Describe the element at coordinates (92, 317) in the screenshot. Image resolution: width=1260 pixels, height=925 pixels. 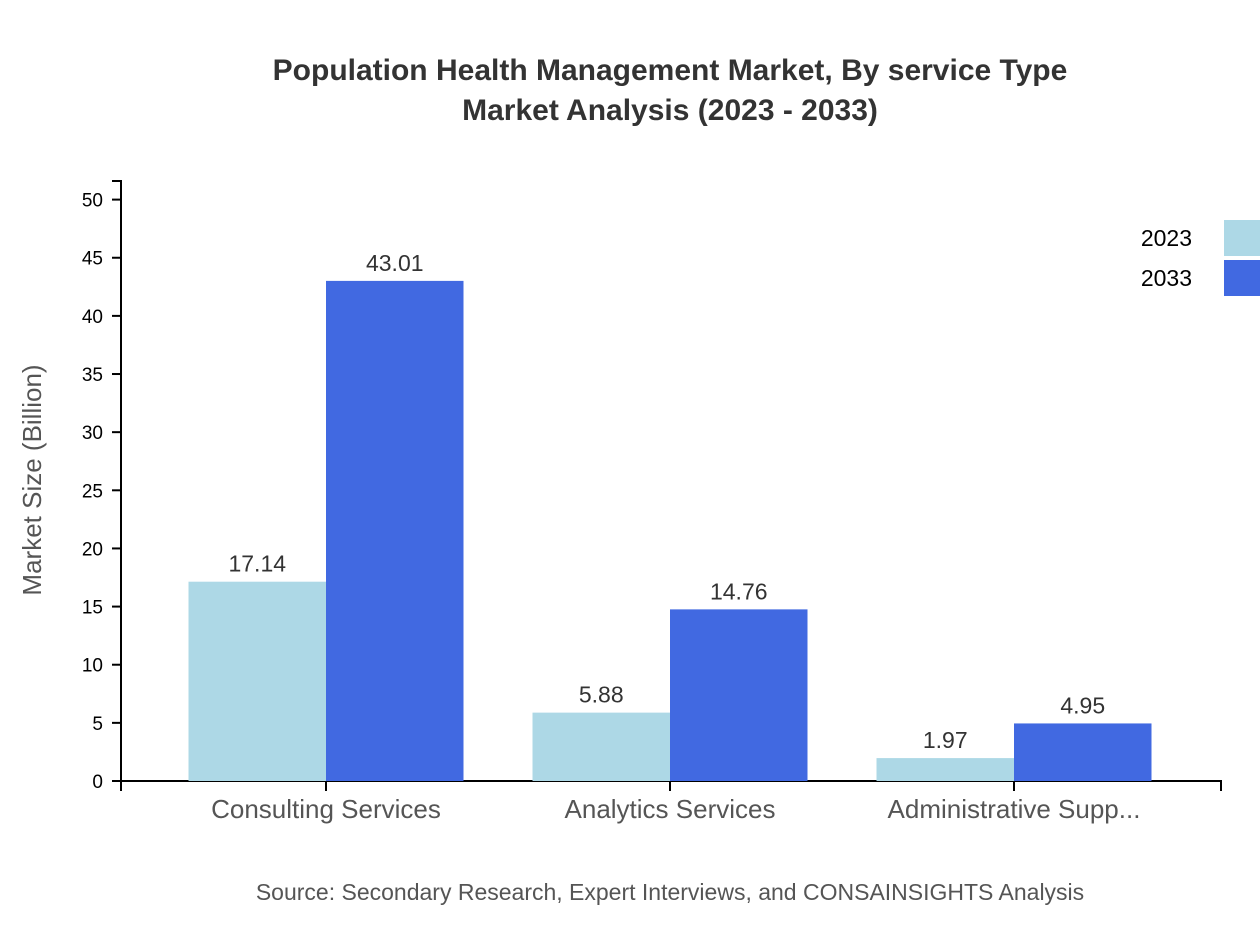
I see `y-tick-label: 40` at that location.